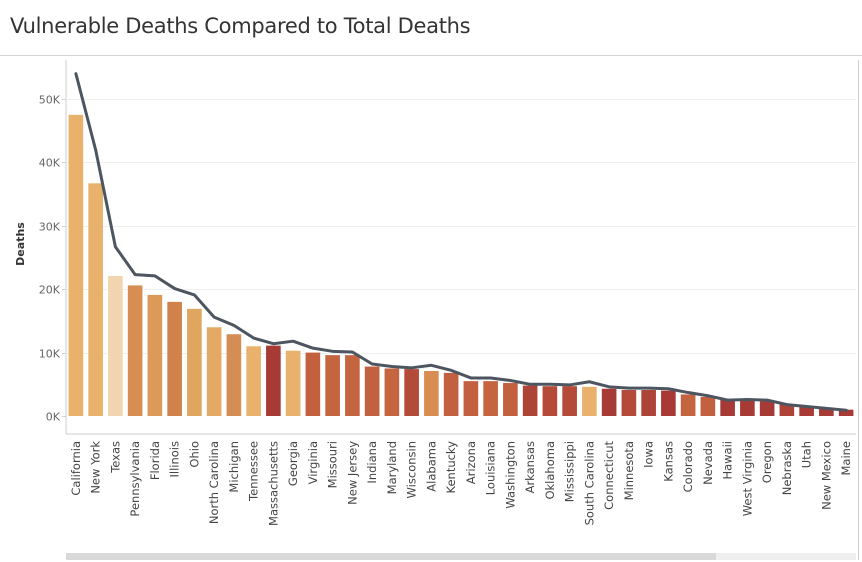  I want to click on x-tick-label: New Mexico, so click(826, 475).